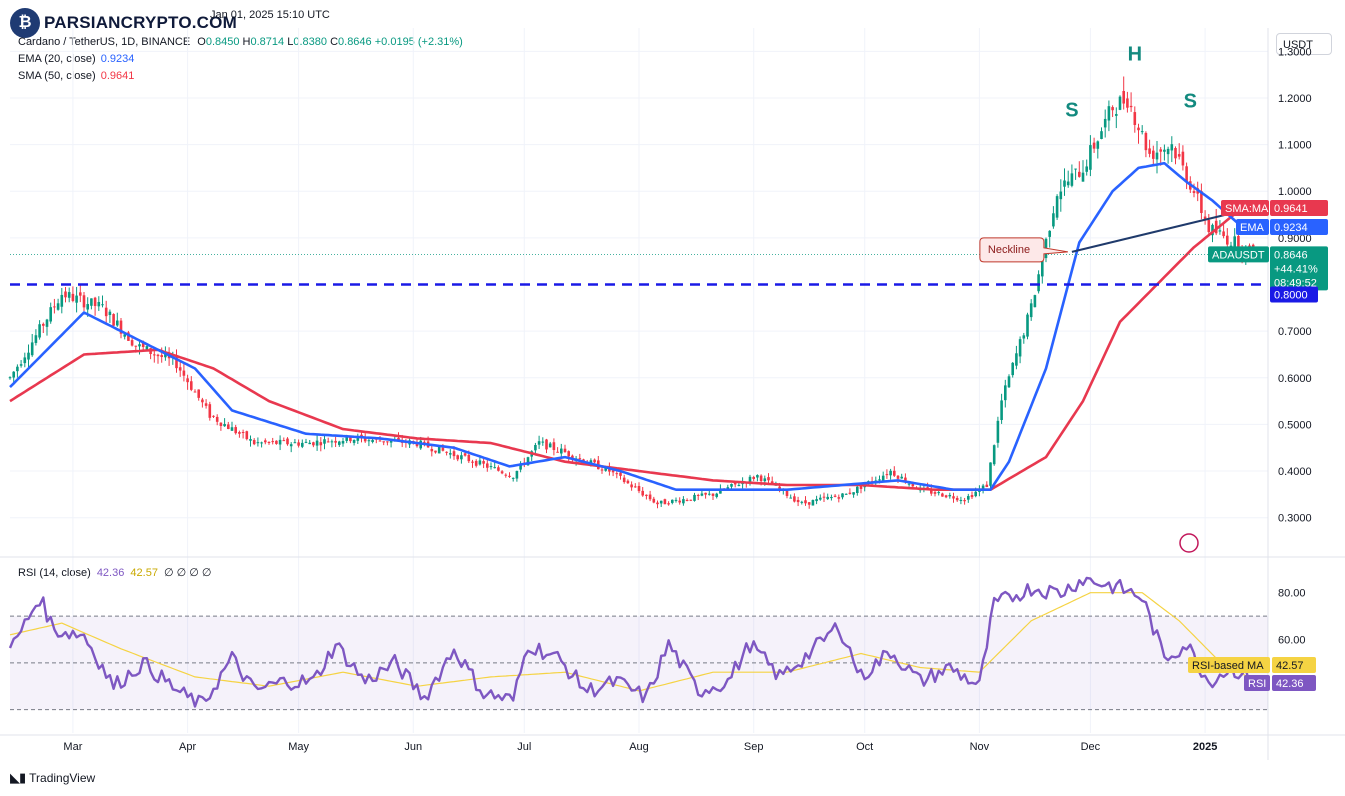  I want to click on tradingview-brand: ◣▮ TradingView, so click(52, 778).